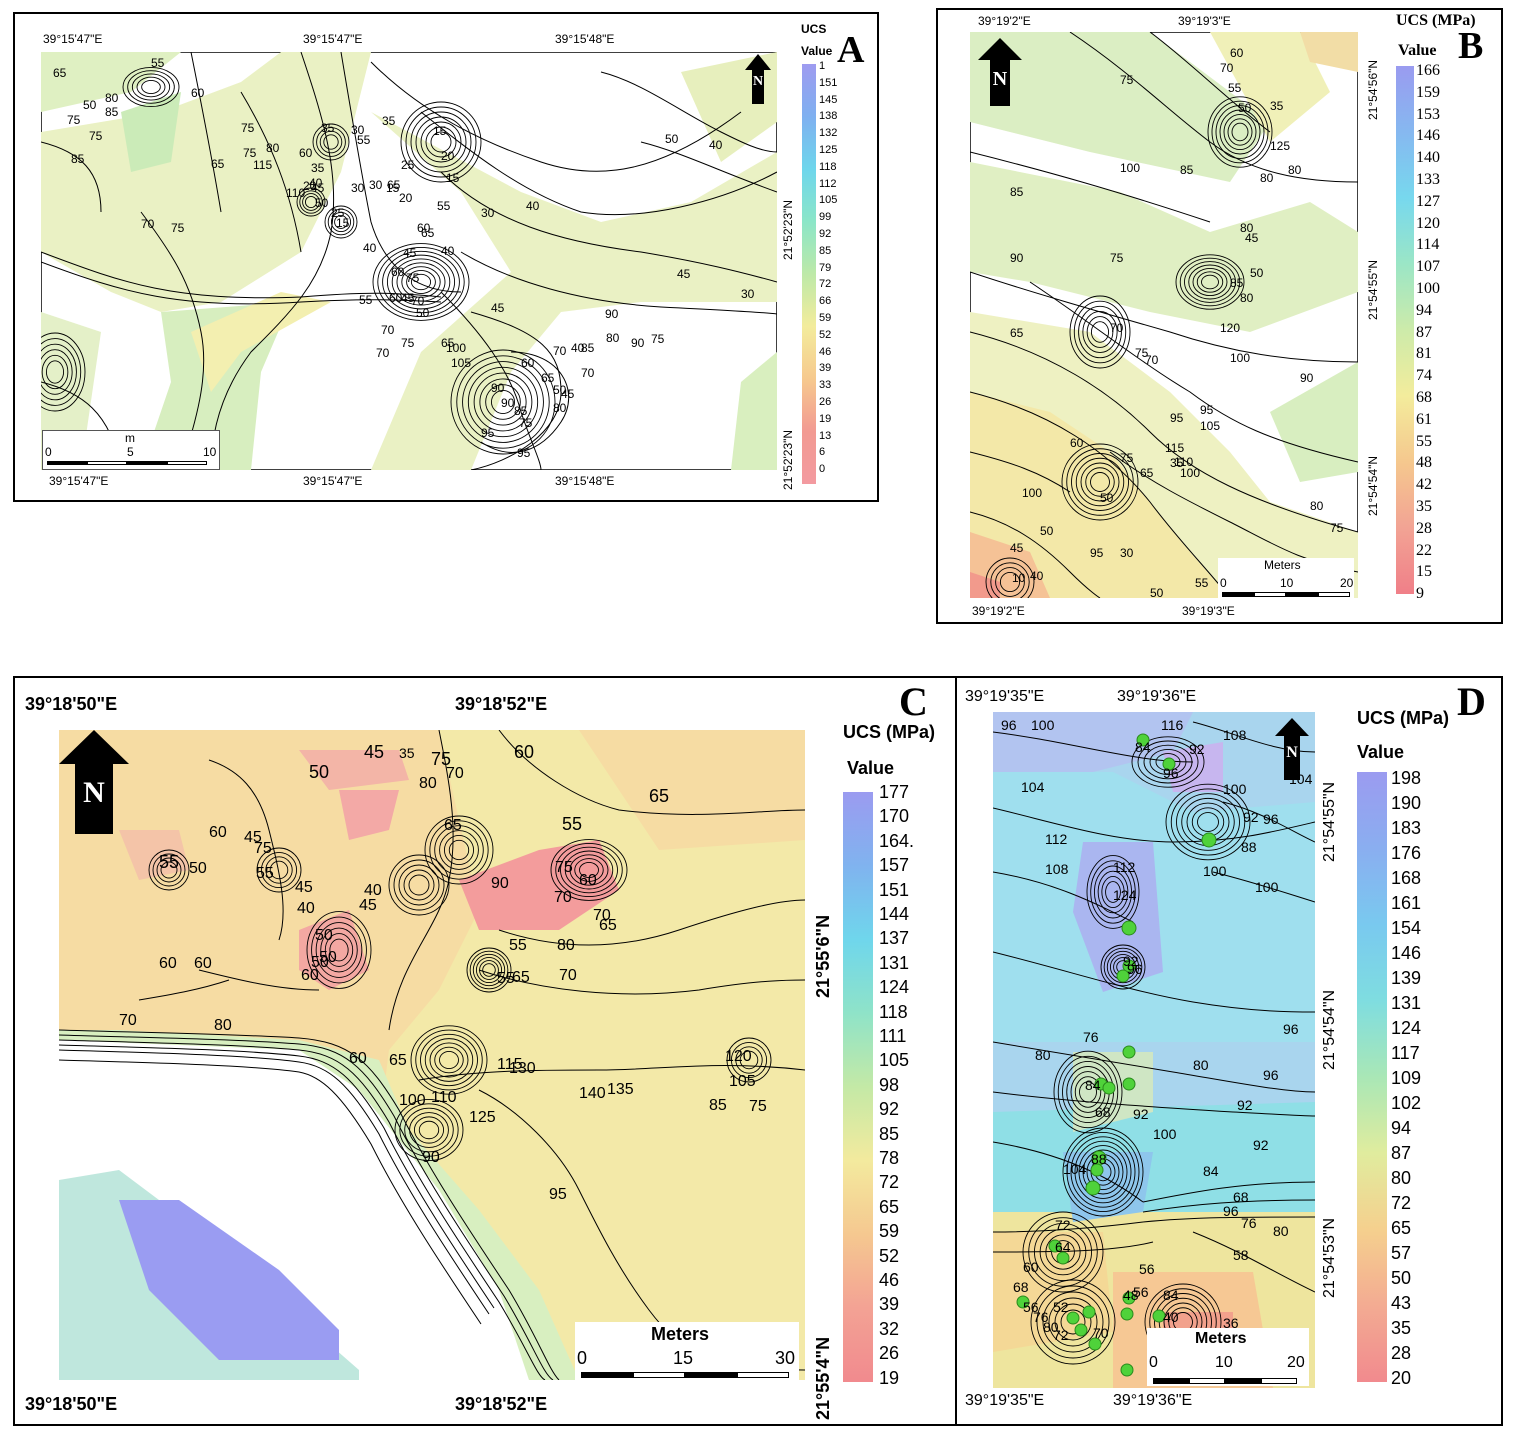 The width and height of the screenshot is (1520, 1444). Describe the element at coordinates (889, 1377) in the screenshot. I see `legend-value: 19` at that location.